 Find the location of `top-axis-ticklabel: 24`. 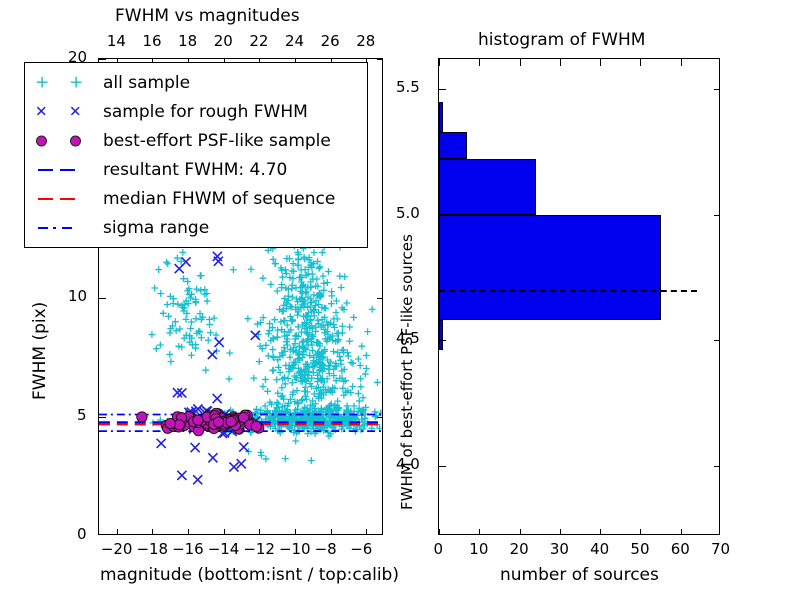

top-axis-ticklabel: 24 is located at coordinates (294, 41).